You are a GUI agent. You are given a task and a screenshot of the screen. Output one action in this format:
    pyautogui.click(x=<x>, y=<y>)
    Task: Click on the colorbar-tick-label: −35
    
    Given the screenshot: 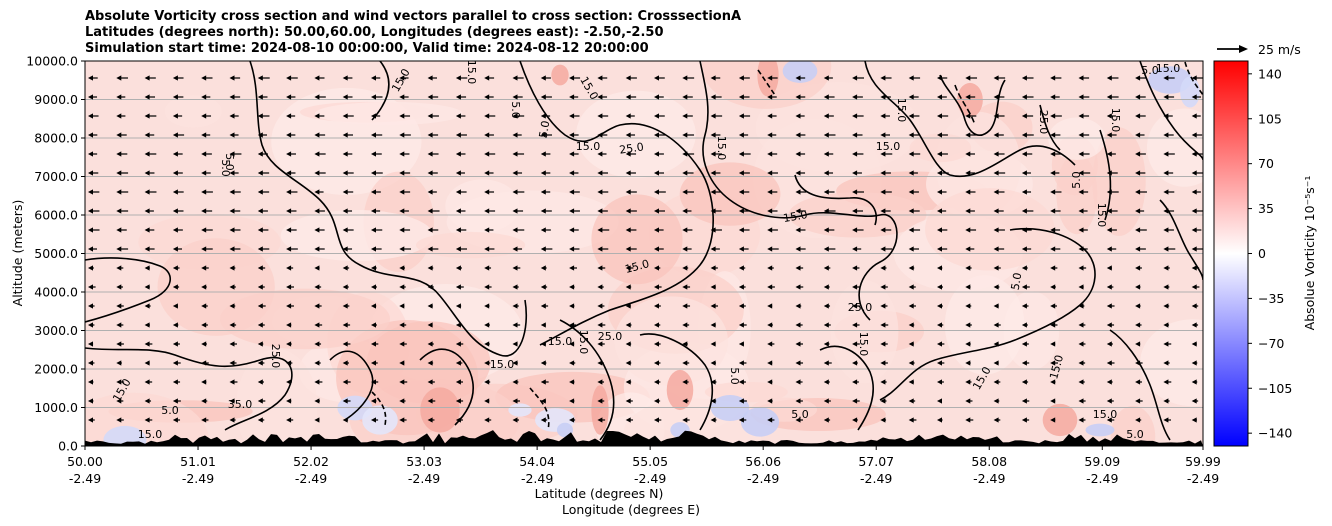 What is the action you would take?
    pyautogui.click(x=1271, y=298)
    